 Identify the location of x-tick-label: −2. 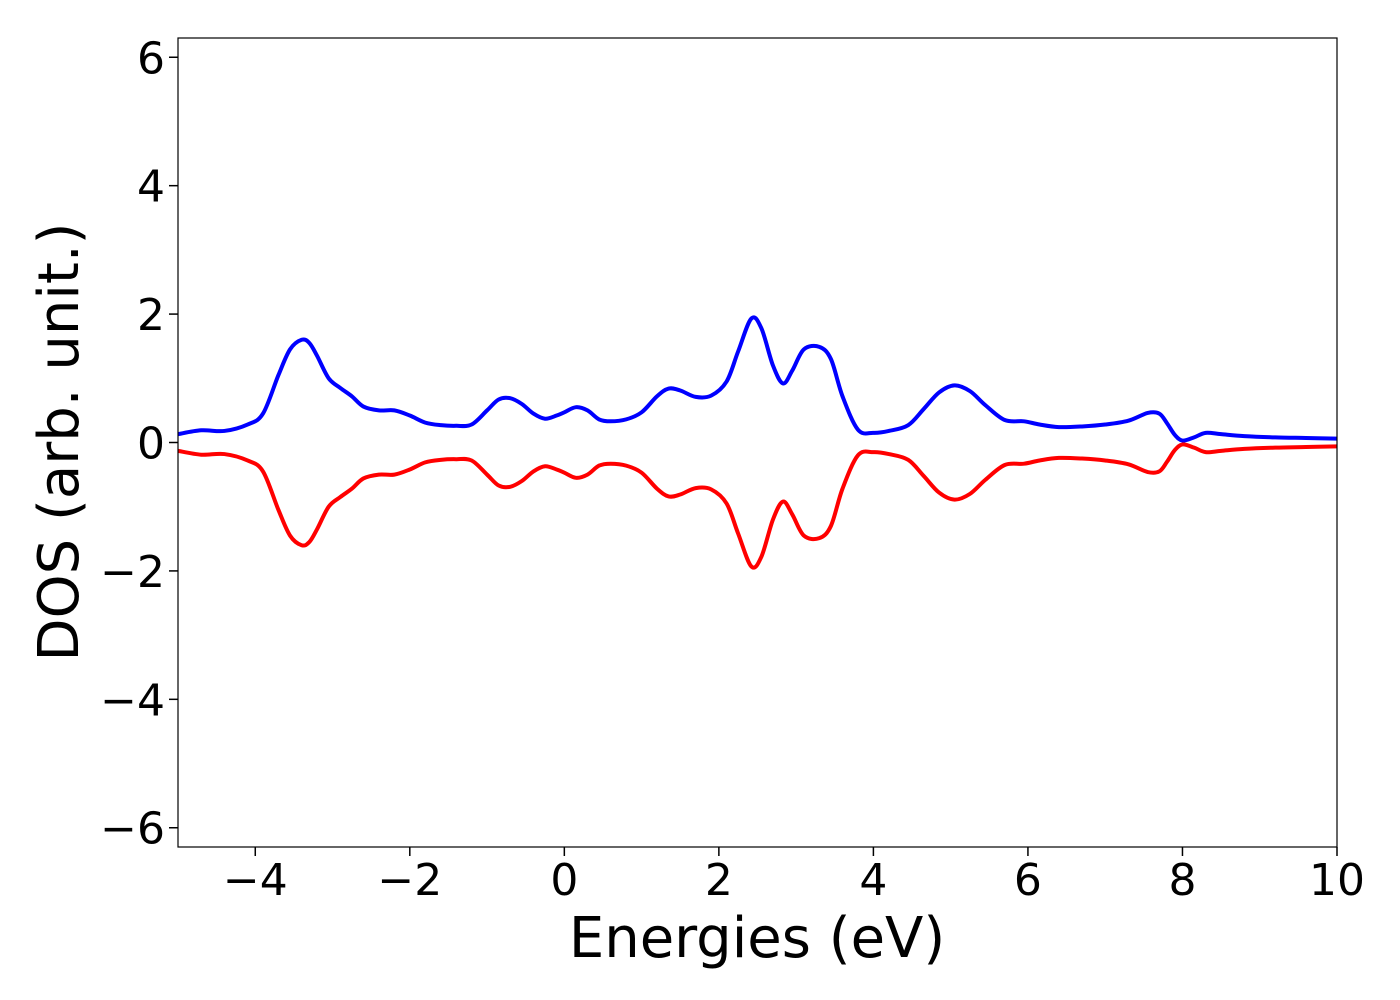
(409, 880).